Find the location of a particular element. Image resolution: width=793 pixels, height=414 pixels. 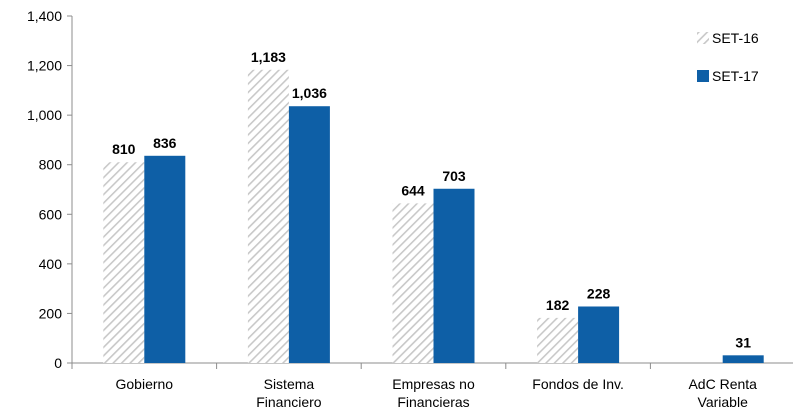

data-label-set-16: 1,183 is located at coordinates (268, 57).